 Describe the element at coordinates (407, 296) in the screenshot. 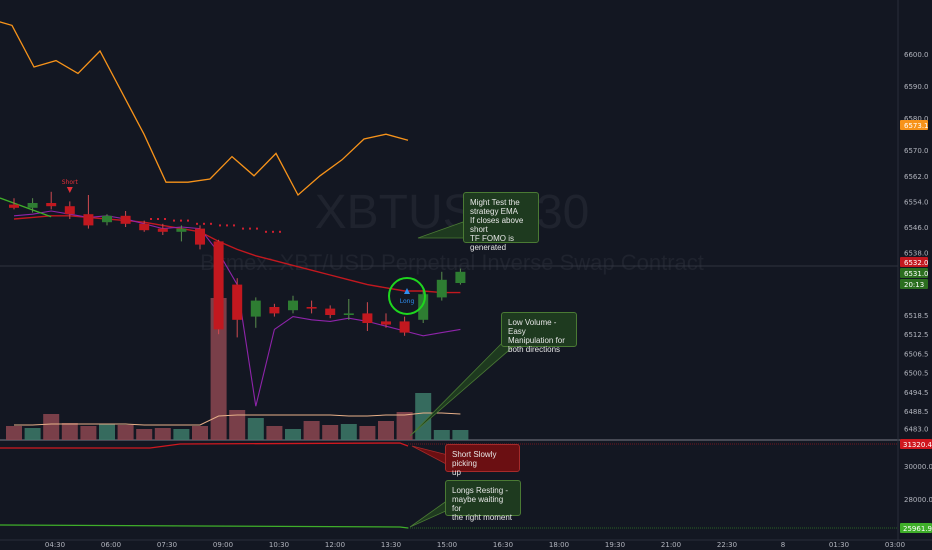

I see `highlight-circle` at that location.